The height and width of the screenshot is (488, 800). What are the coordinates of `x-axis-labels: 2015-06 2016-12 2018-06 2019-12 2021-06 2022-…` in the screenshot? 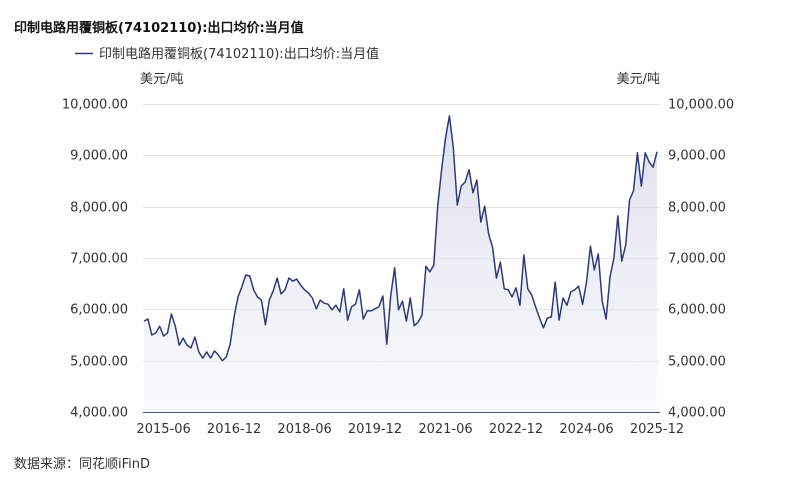 It's located at (410, 429).